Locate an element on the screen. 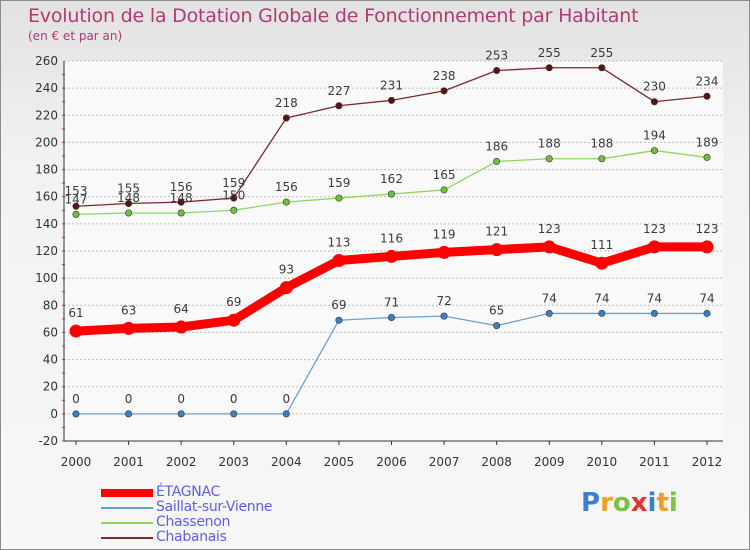  logo-letter: r is located at coordinates (606, 503).